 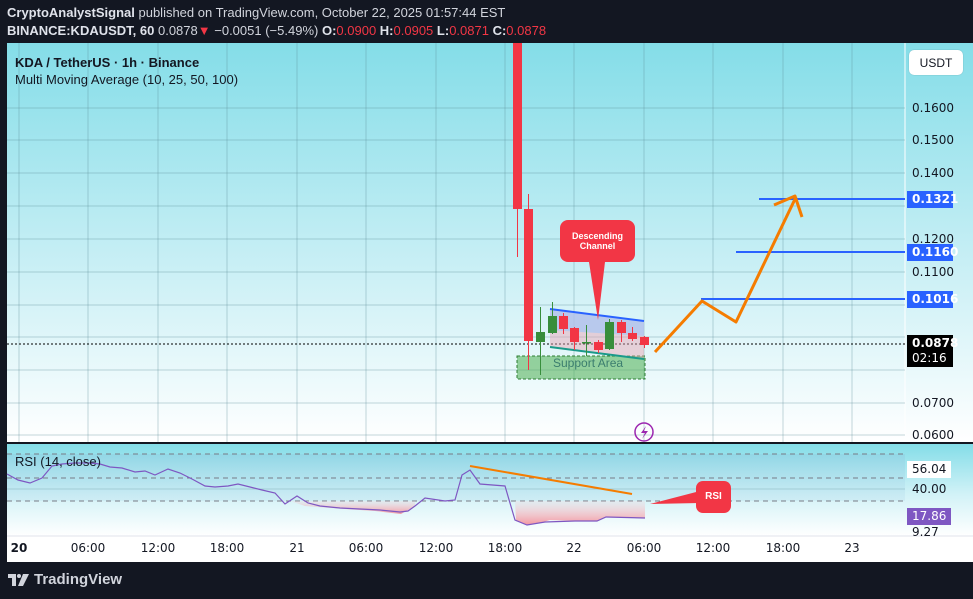 What do you see at coordinates (597, 315) in the screenshot?
I see `channel-upper-line` at bounding box center [597, 315].